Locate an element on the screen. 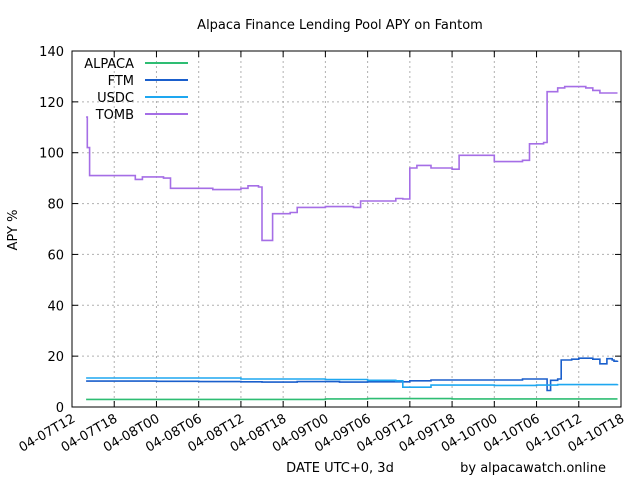  legend-label: ALPACA is located at coordinates (109, 64).